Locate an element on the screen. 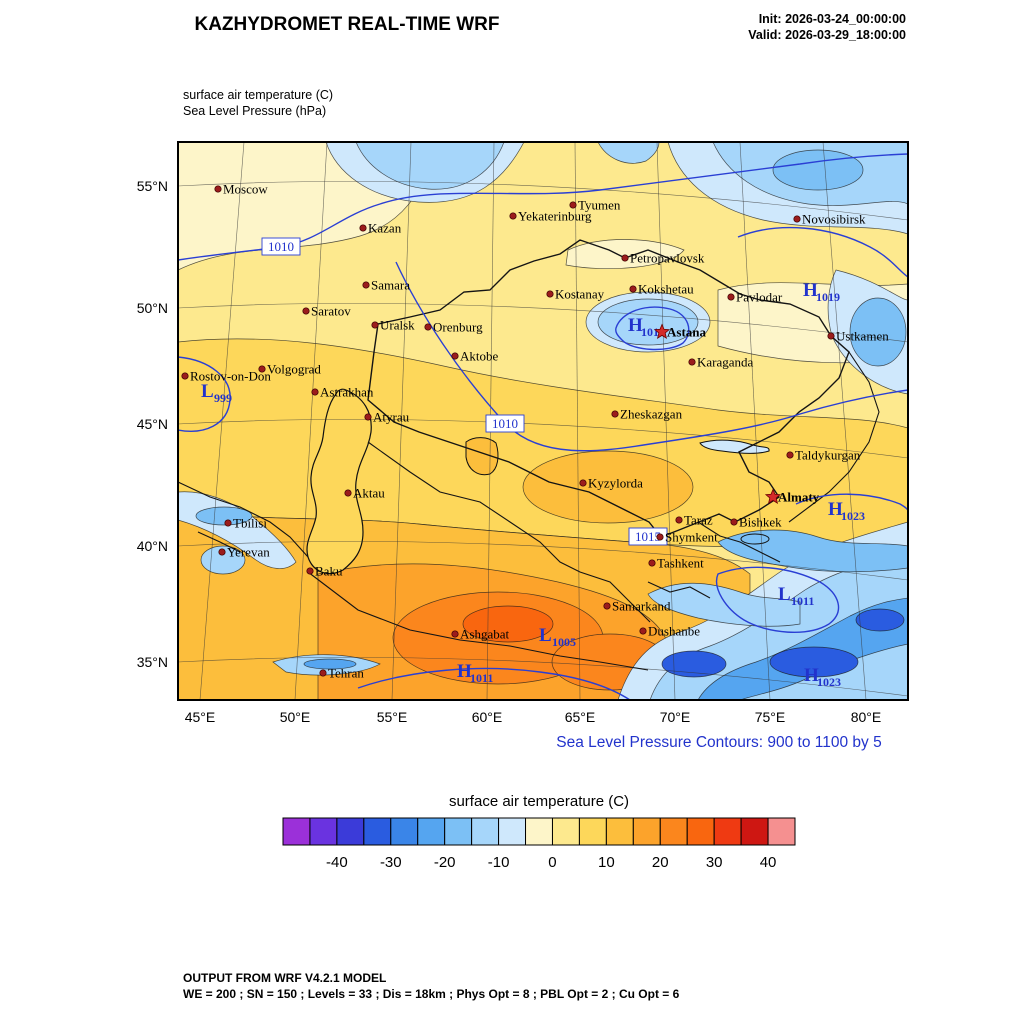 The image size is (1024, 1029). lakes-layer is located at coordinates (538, 481).